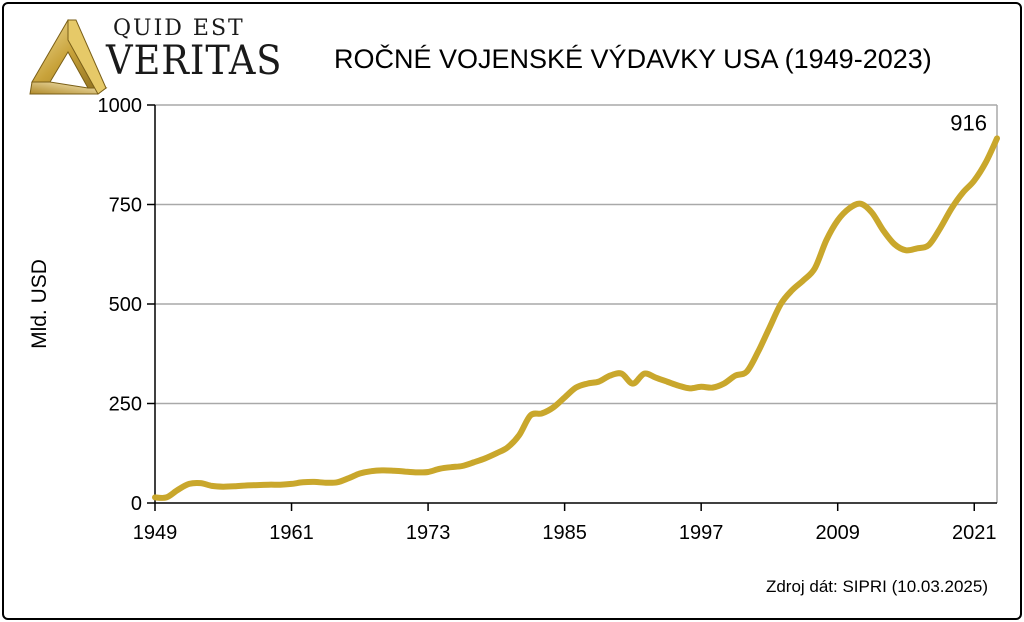  I want to click on y-tick-500: 500, so click(125, 305).